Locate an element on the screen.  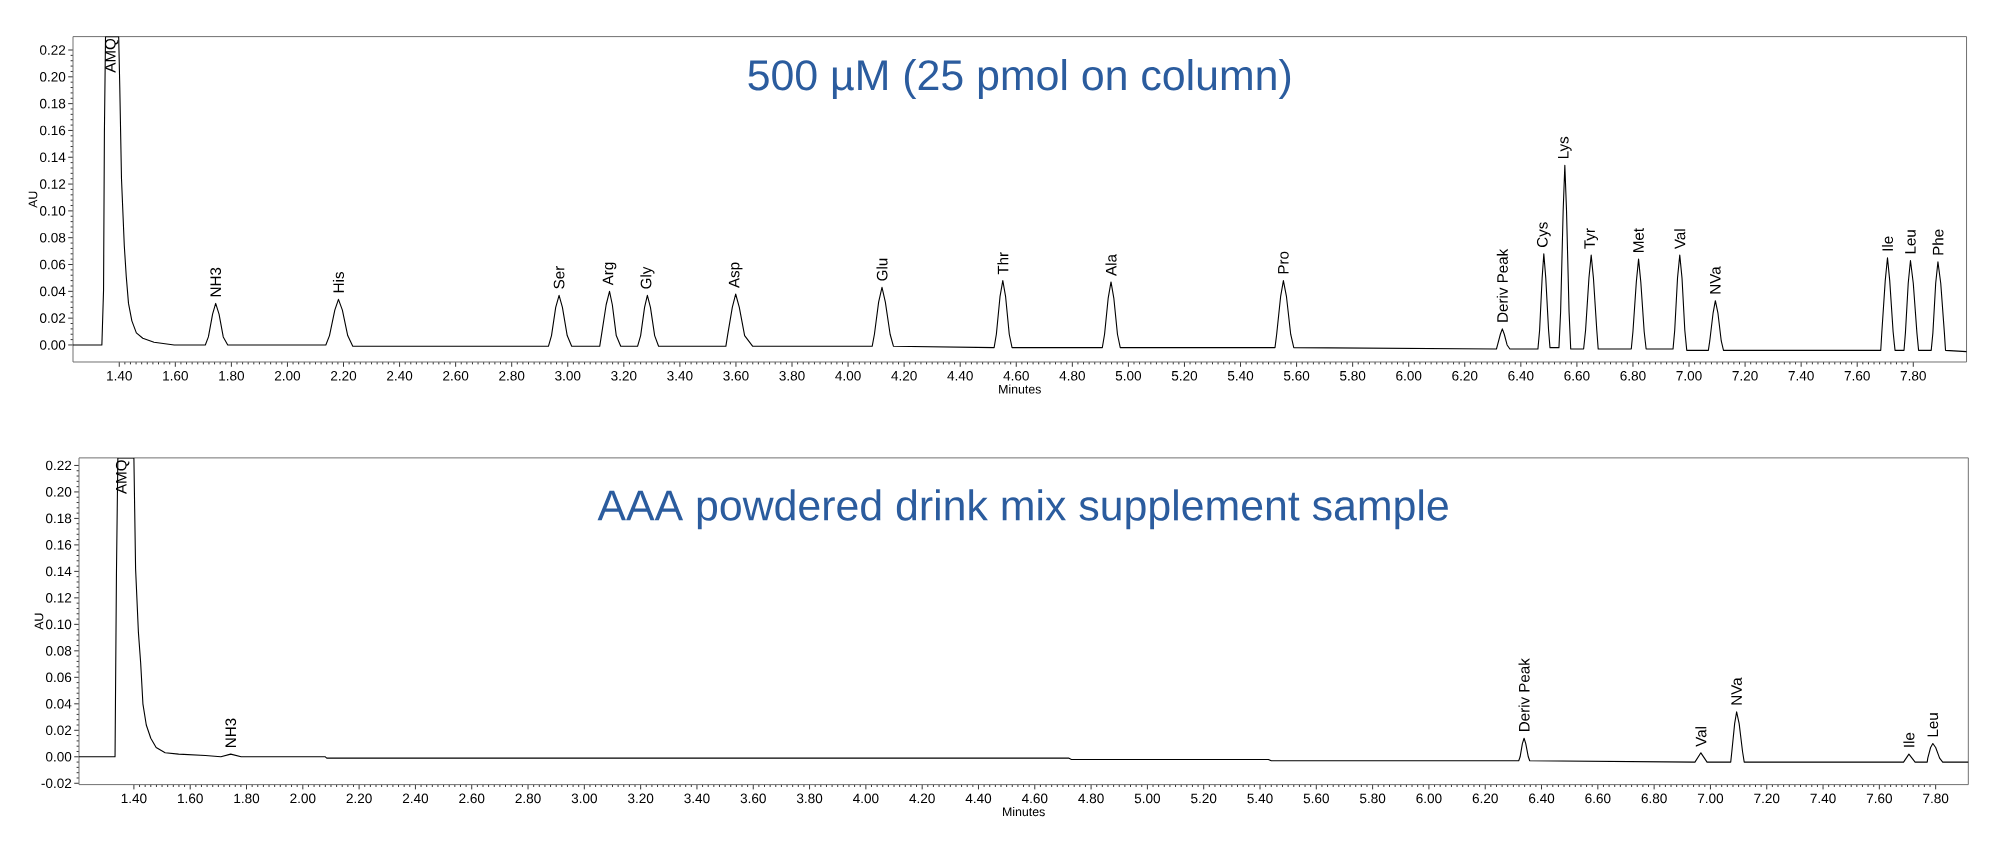
annotation: Gly is located at coordinates (647, 277).